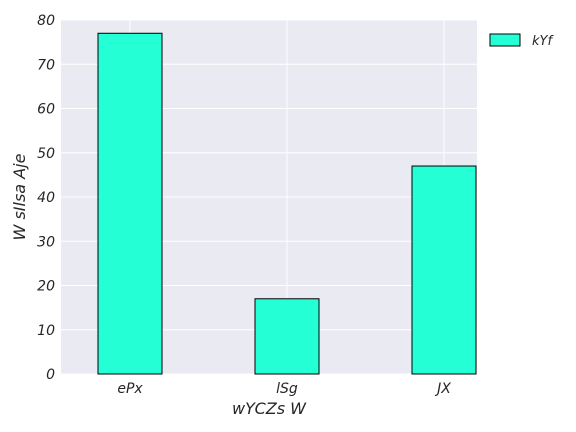 Image resolution: width=576 pixels, height=432 pixels. Describe the element at coordinates (130, 389) in the screenshot. I see `x-tick-label: ePx` at that location.